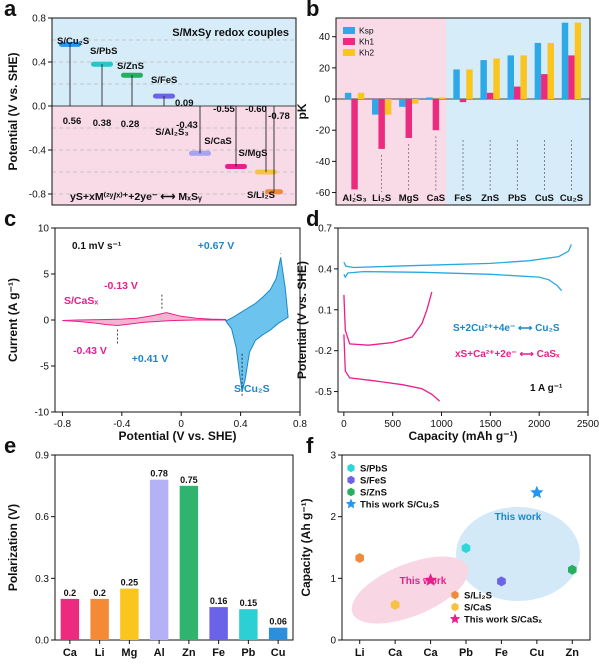 Image resolution: width=599 pixels, height=664 pixels. I want to click on panel-e-y-tick-label: 0.6, so click(42, 517).